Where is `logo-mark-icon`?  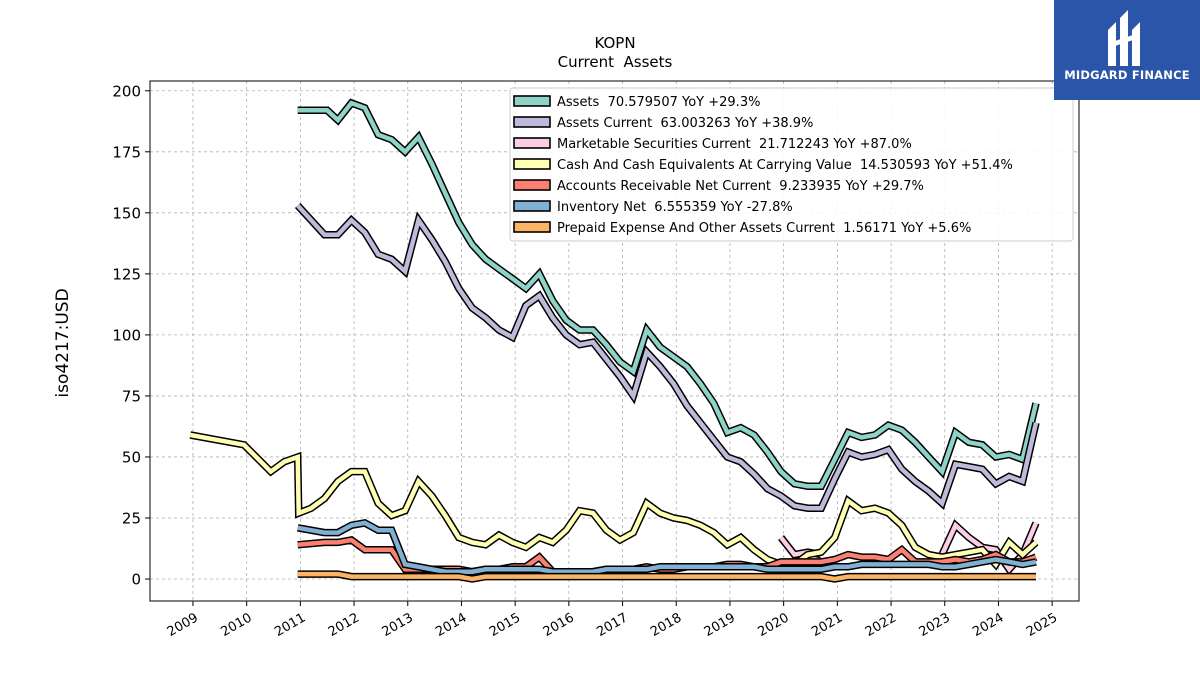
logo-mark-icon is located at coordinates (1124, 38).